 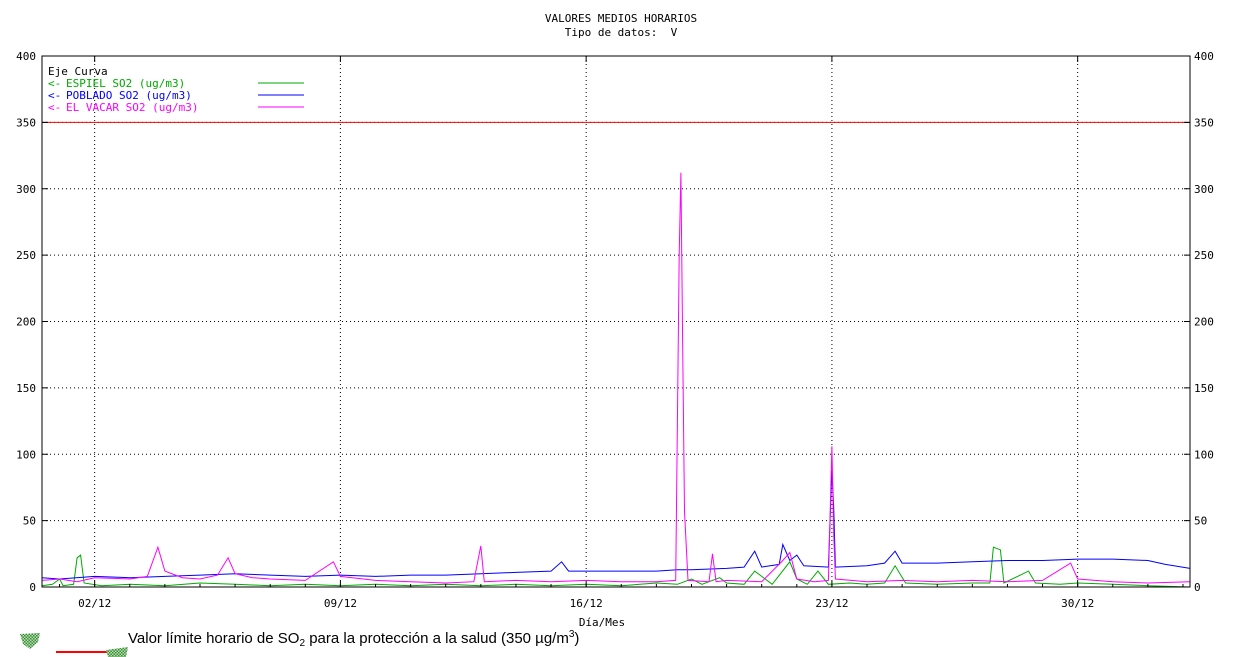 I want to click on limit-line-swatch, so click(x=86, y=652).